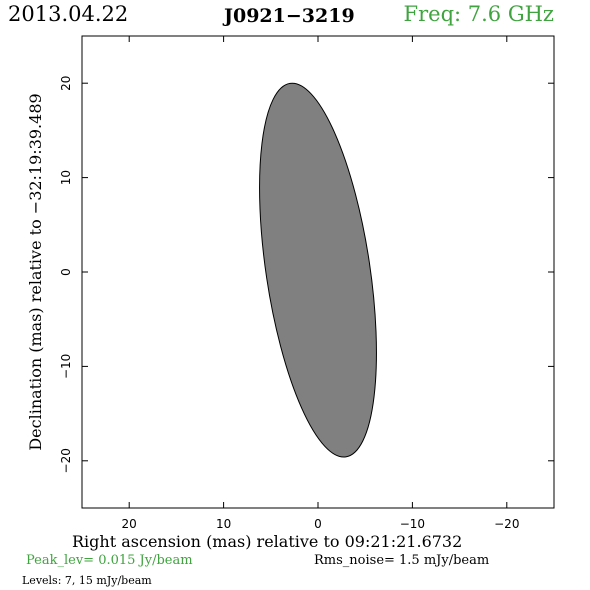 Image resolution: width=590 pixels, height=590 pixels. I want to click on beam-ellipse, so click(318, 270).